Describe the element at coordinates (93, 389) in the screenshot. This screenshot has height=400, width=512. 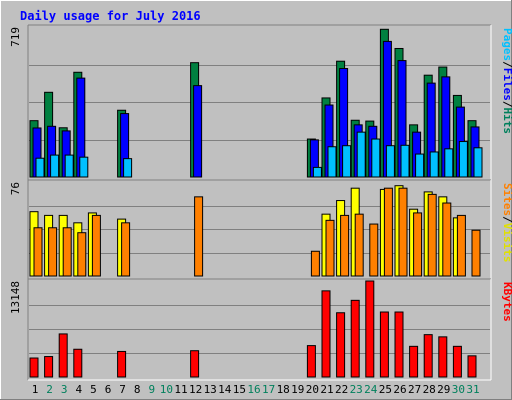
I see `x-tick-label: 5` at that location.